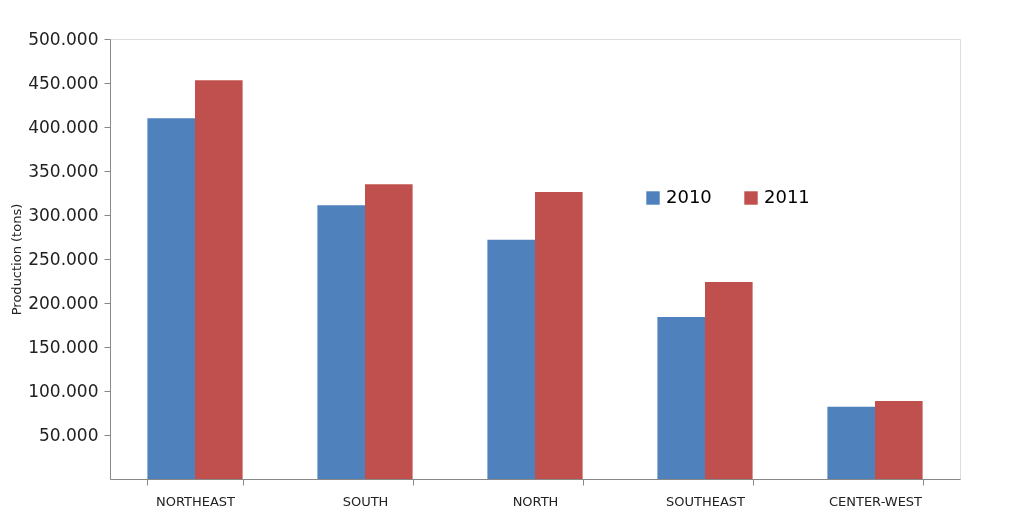  I want to click on y-tick-label: 50.000, so click(69, 434).